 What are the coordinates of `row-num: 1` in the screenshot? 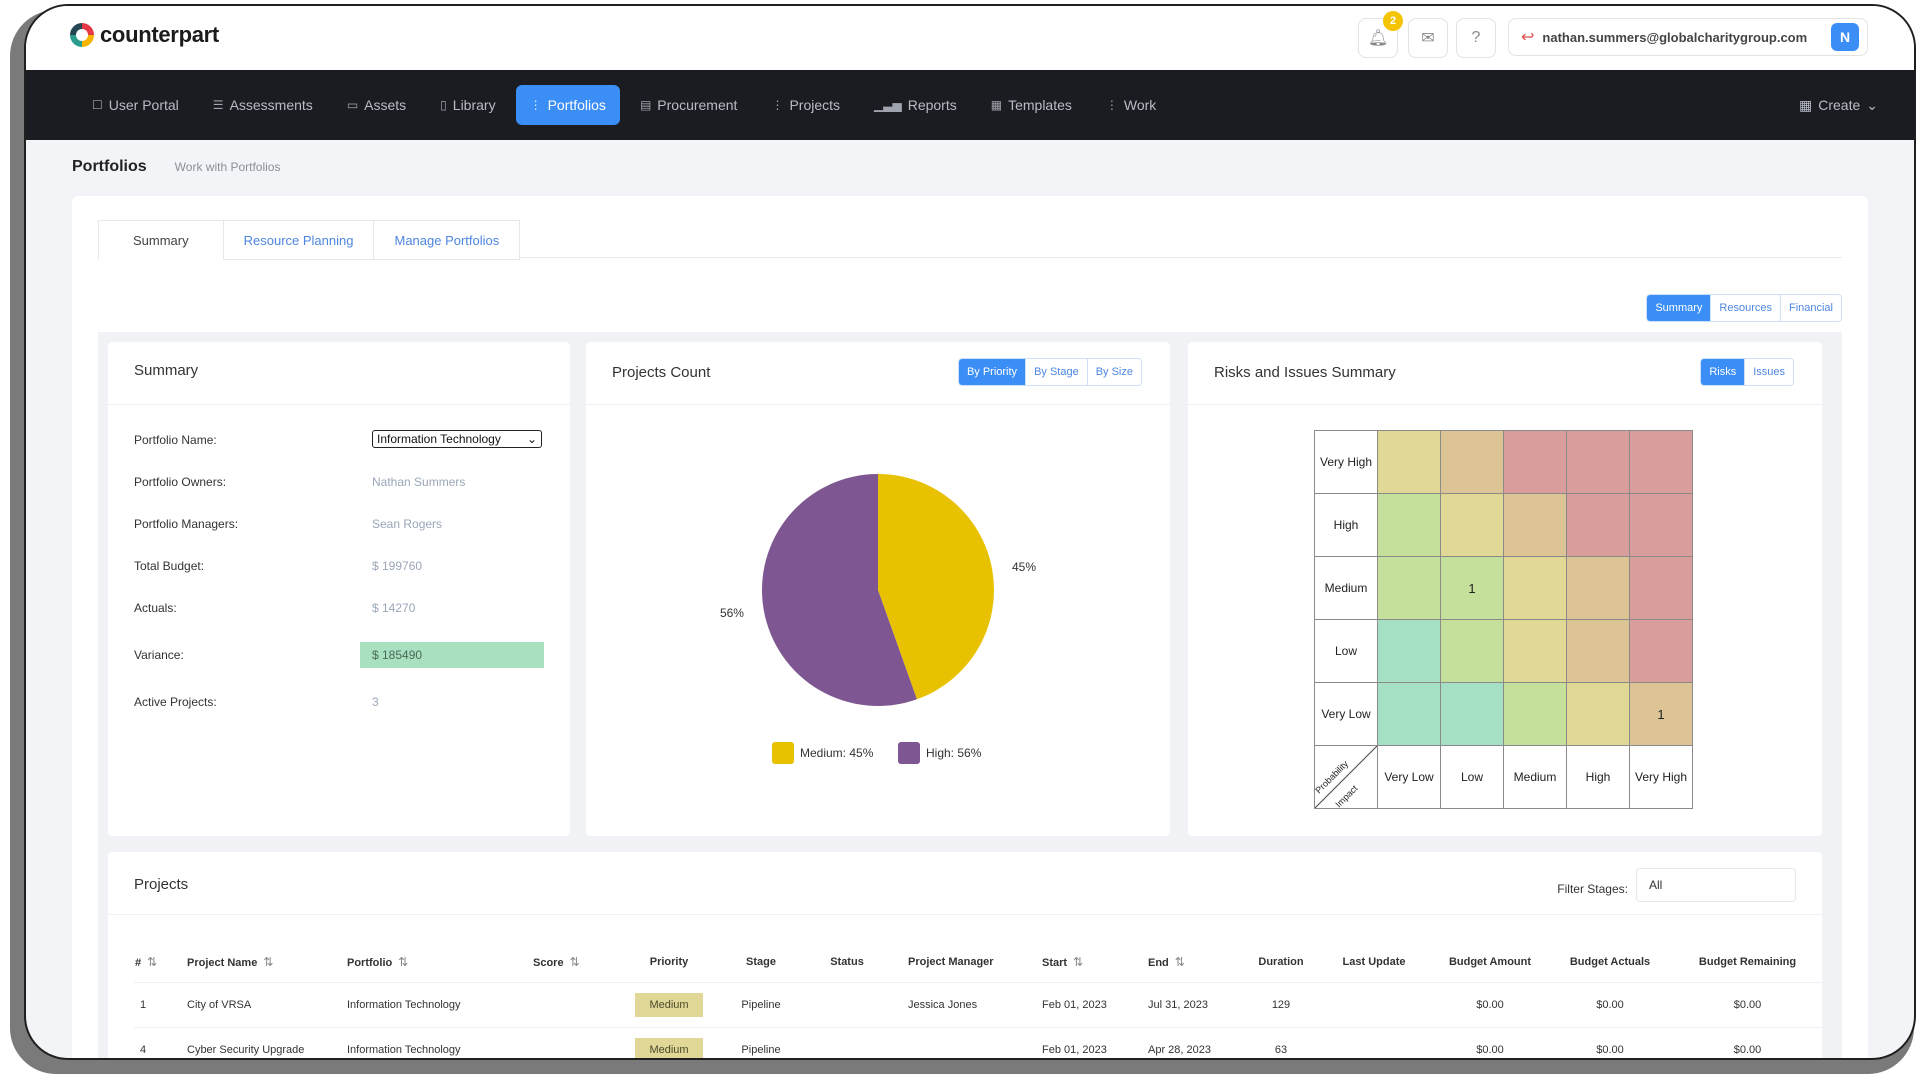 It's located at (160, 1005).